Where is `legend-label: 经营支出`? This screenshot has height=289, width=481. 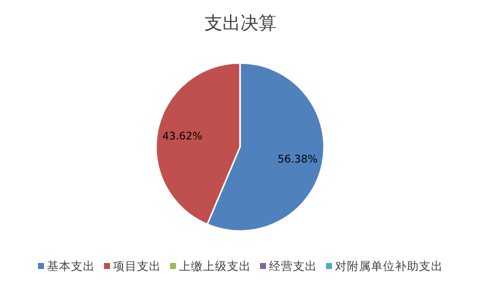 legend-label: 经营支出 is located at coordinates (293, 266).